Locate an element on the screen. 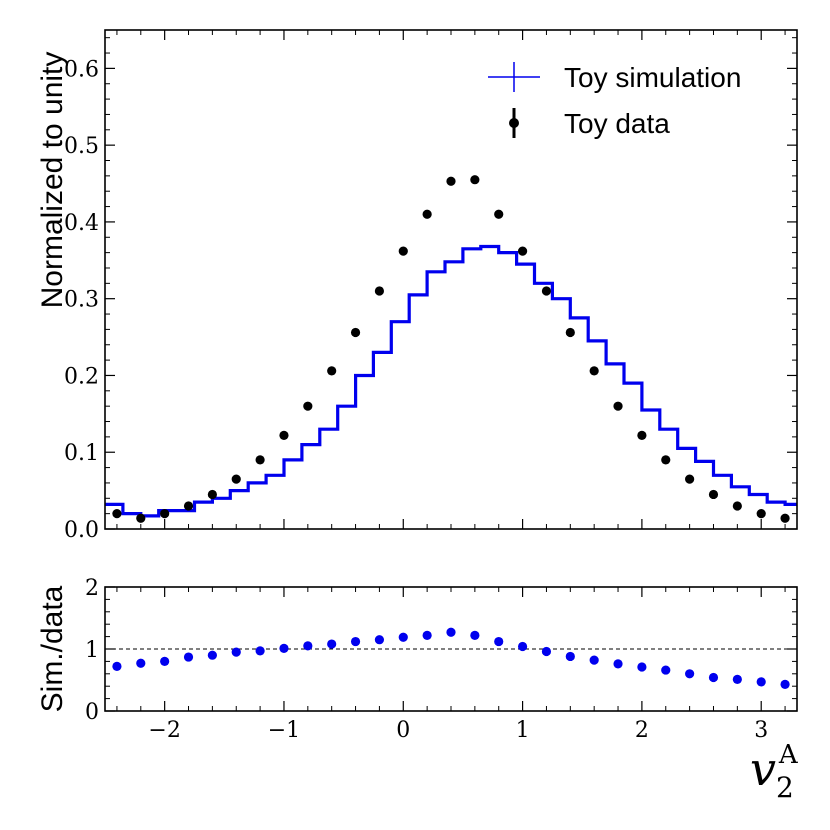 This screenshot has height=830, width=830. main-y-tick-label: 0.4 is located at coordinates (81, 223).